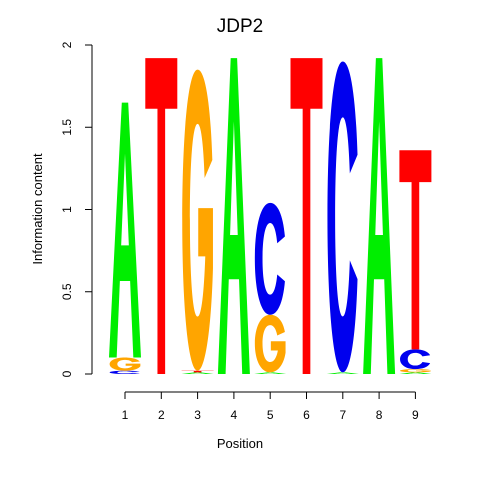 The height and width of the screenshot is (480, 480). I want to click on x-tick-label: 8, so click(379, 415).